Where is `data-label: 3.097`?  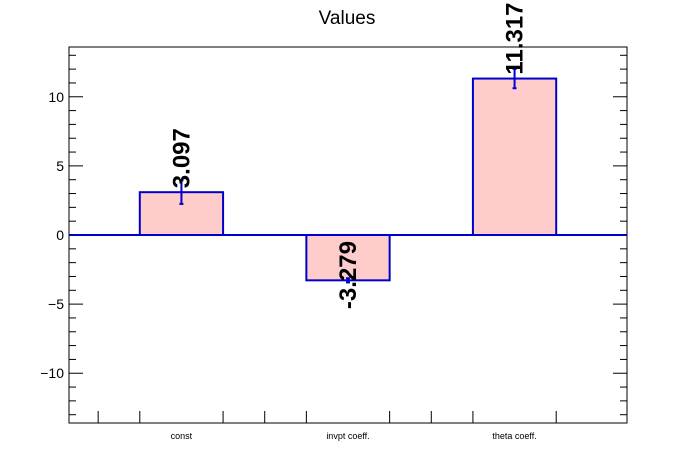
data-label: 3.097 is located at coordinates (181, 158).